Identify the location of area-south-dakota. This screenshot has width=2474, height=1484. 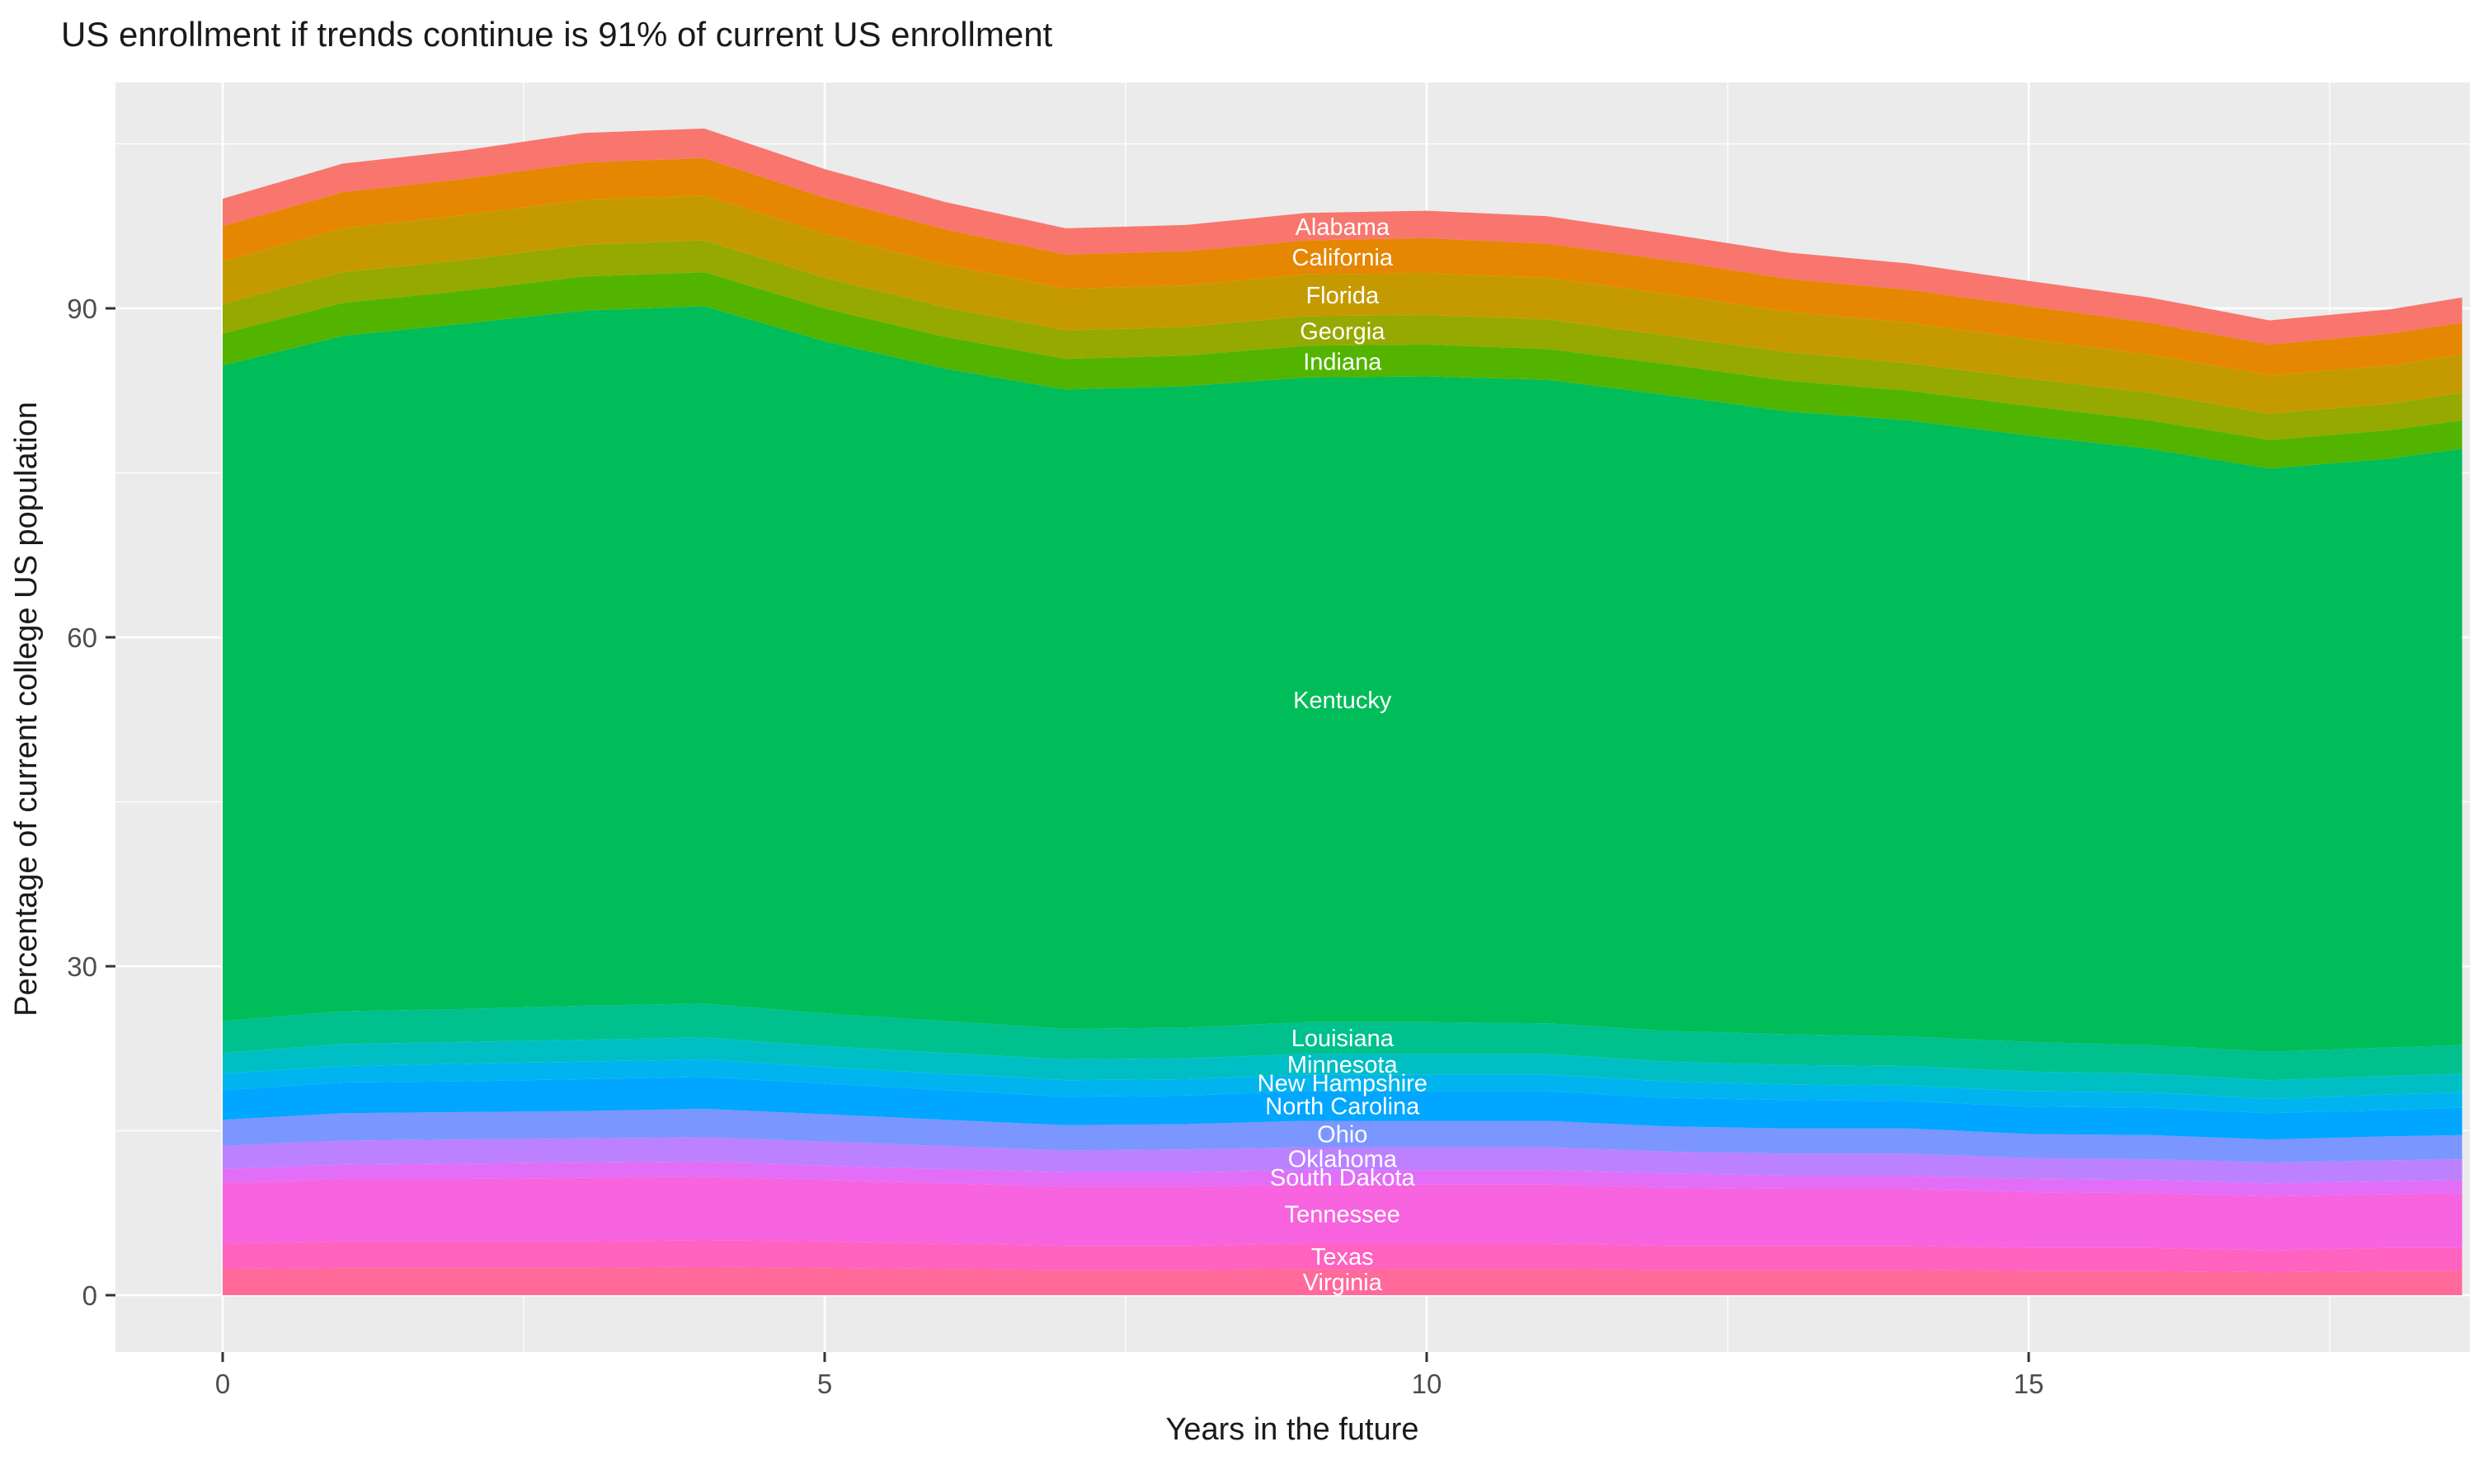
(1342, 1179).